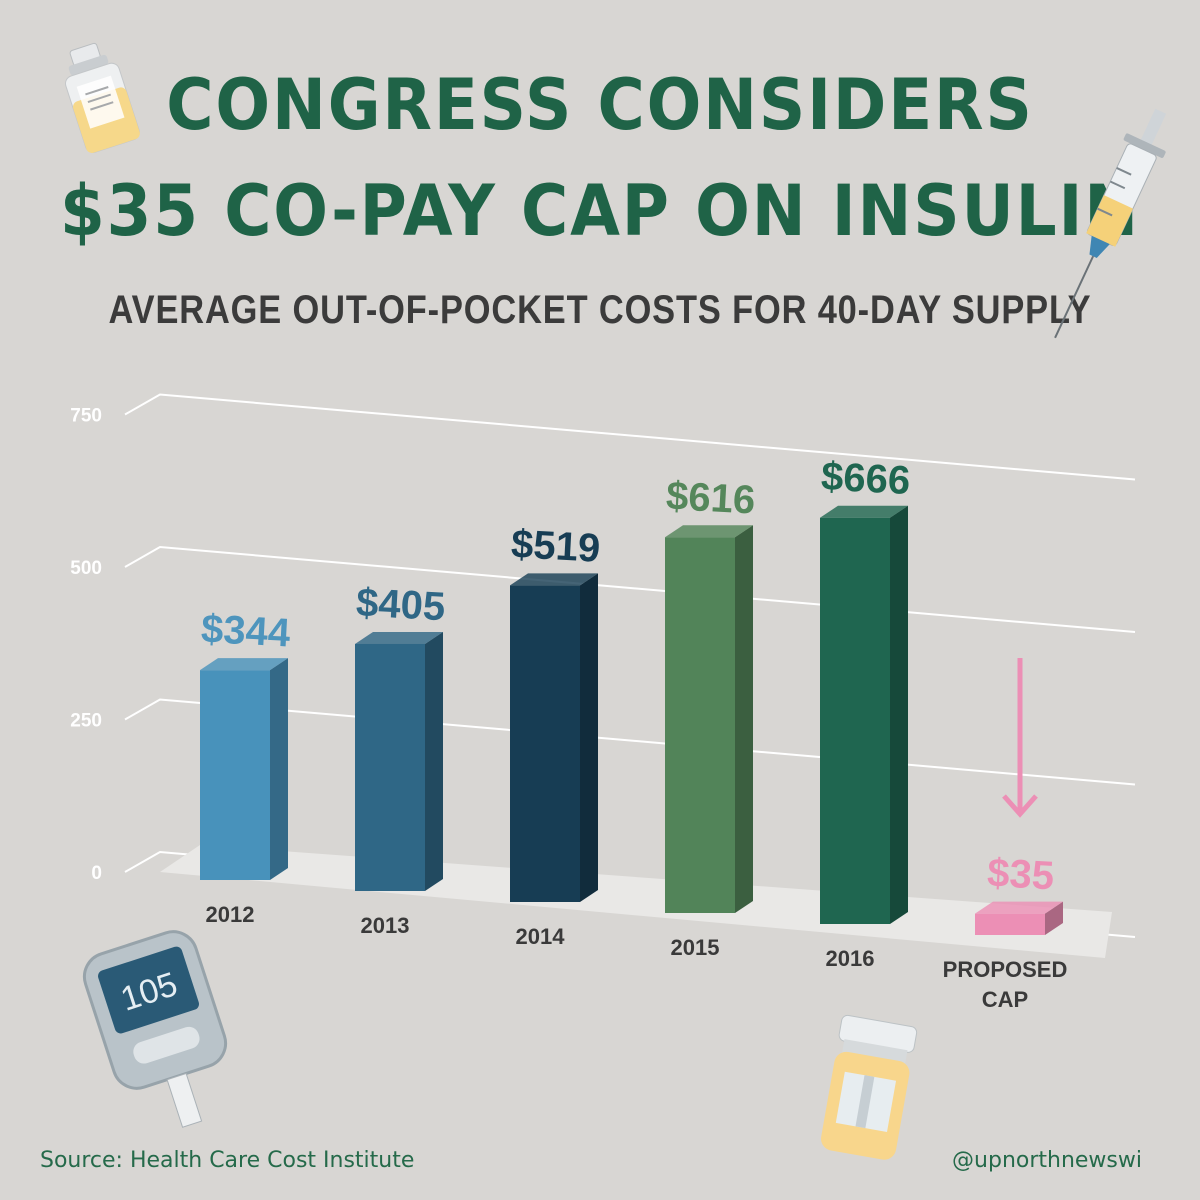  I want to click on y-tick-label: 0, so click(96, 873).